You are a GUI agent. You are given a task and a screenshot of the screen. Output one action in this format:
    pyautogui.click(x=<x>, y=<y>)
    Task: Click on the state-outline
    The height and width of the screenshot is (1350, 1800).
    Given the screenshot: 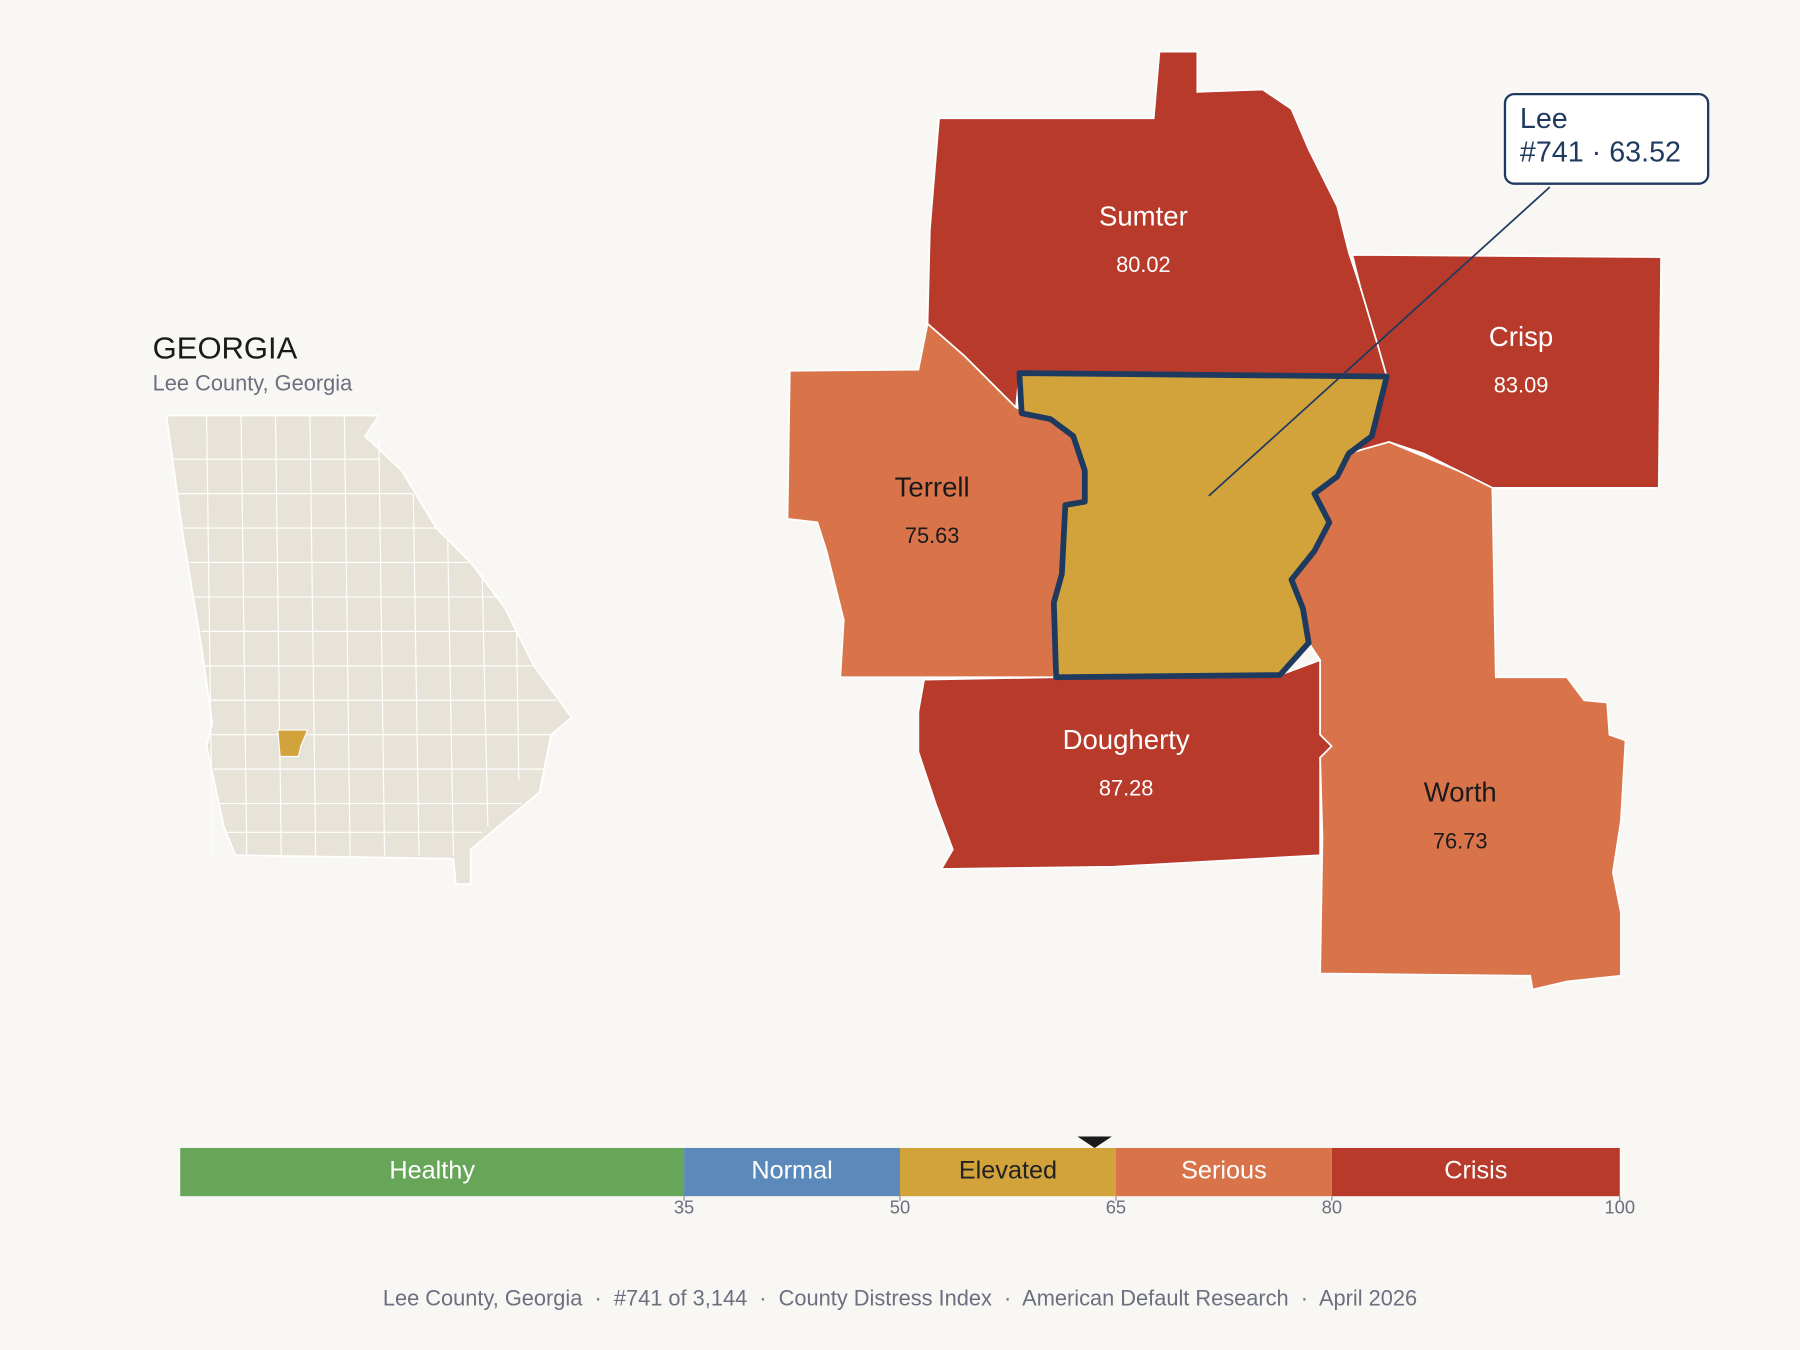 What is the action you would take?
    pyautogui.click(x=369, y=649)
    